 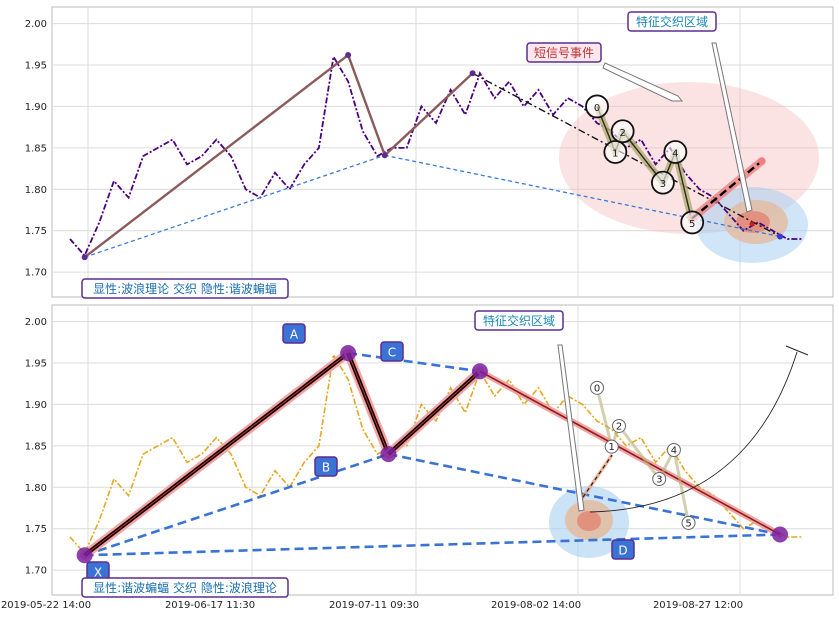 What do you see at coordinates (752, 224) in the screenshot?
I see `intersection-center-point` at bounding box center [752, 224].